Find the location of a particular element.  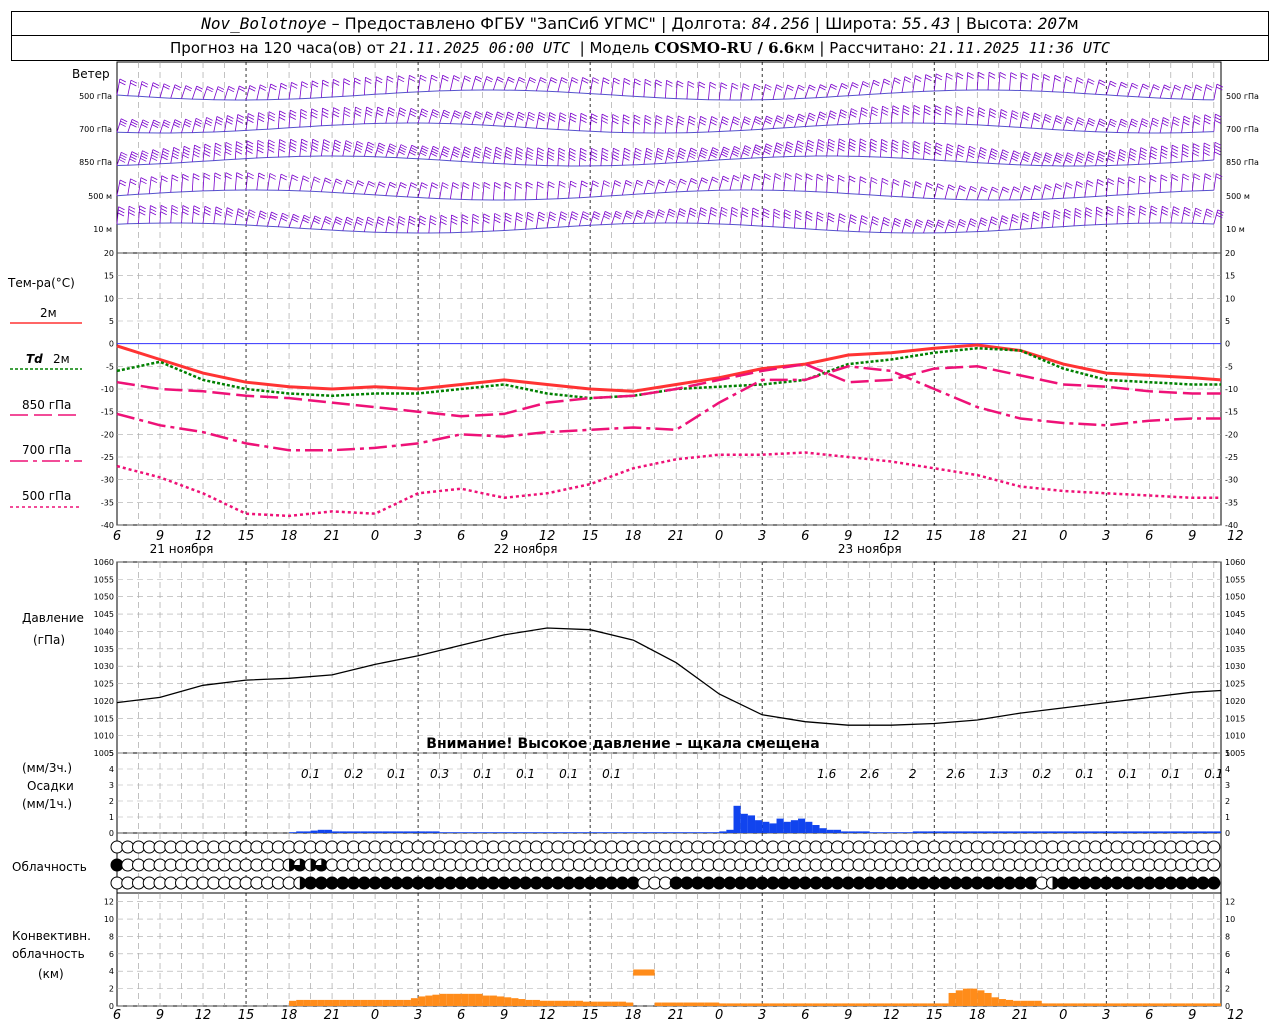

label-precip-unit1: (мм/1ч.) is located at coordinates (47, 804).